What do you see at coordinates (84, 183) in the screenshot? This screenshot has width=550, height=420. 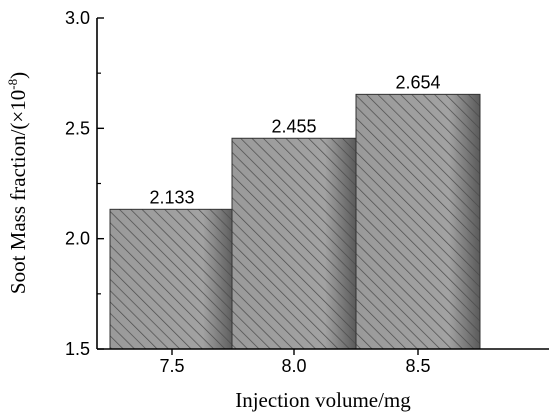 I see `y-ticks-group: 1.5 2.0 2.5 3.0` at bounding box center [84, 183].